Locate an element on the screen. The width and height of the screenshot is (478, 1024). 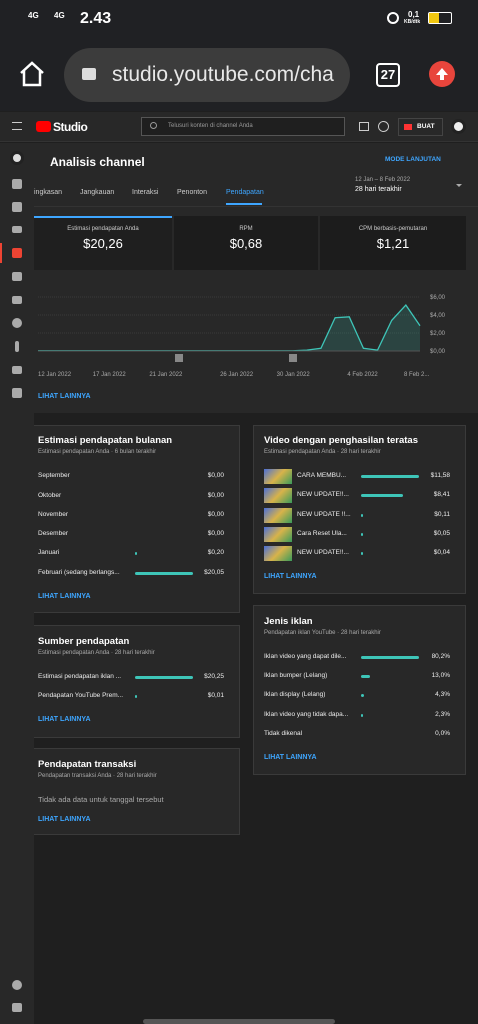
tab: Jangkauan is located at coordinates (97, 192).